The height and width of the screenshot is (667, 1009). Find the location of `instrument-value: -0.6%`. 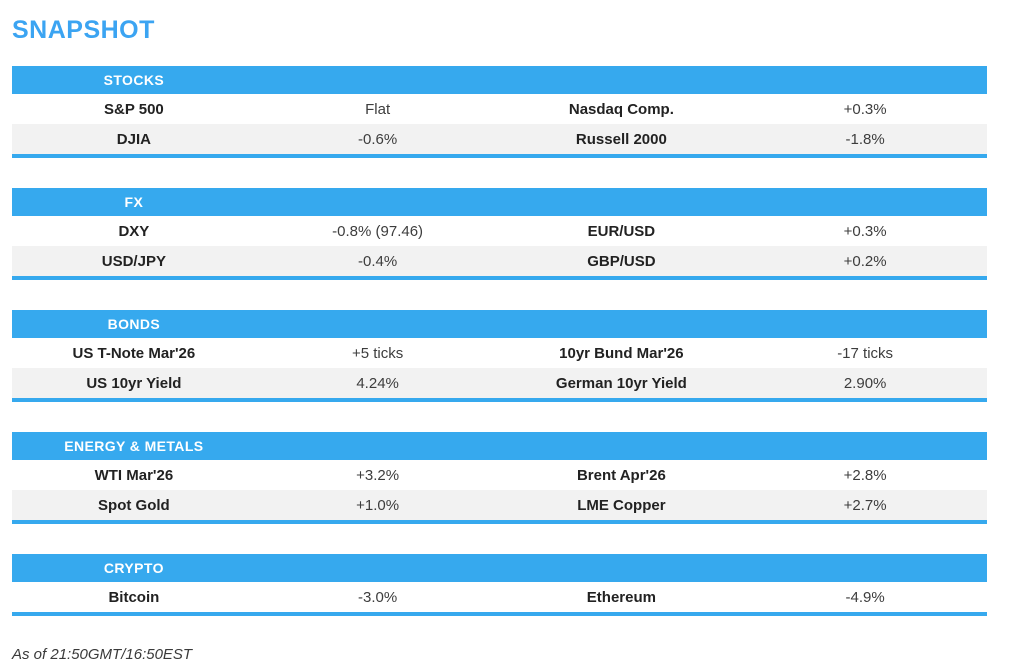

instrument-value: -0.6% is located at coordinates (378, 139).